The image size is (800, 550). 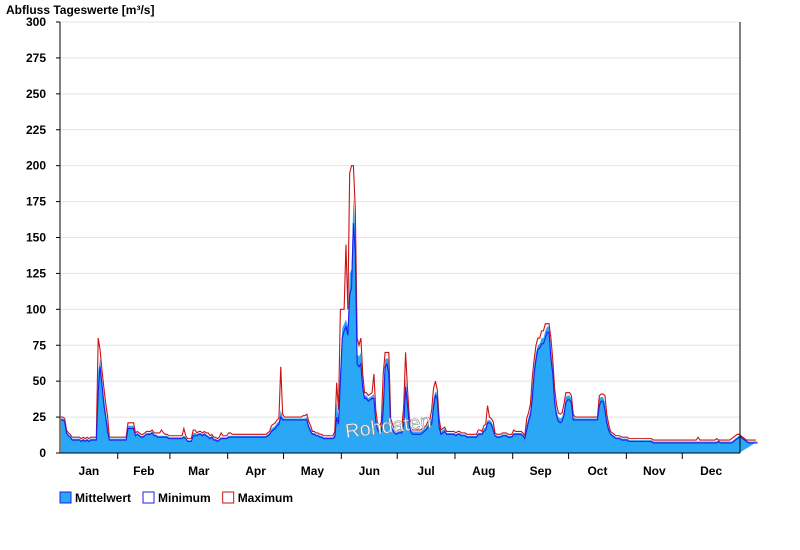 What do you see at coordinates (36, 309) in the screenshot?
I see `y-tick-label: 100` at bounding box center [36, 309].